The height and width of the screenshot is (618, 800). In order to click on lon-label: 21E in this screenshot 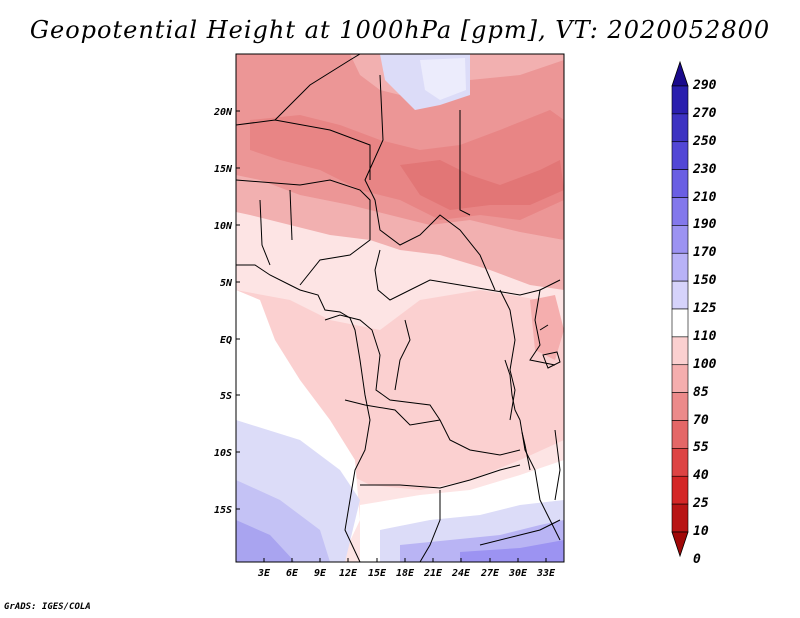, I will do `click(433, 573)`.